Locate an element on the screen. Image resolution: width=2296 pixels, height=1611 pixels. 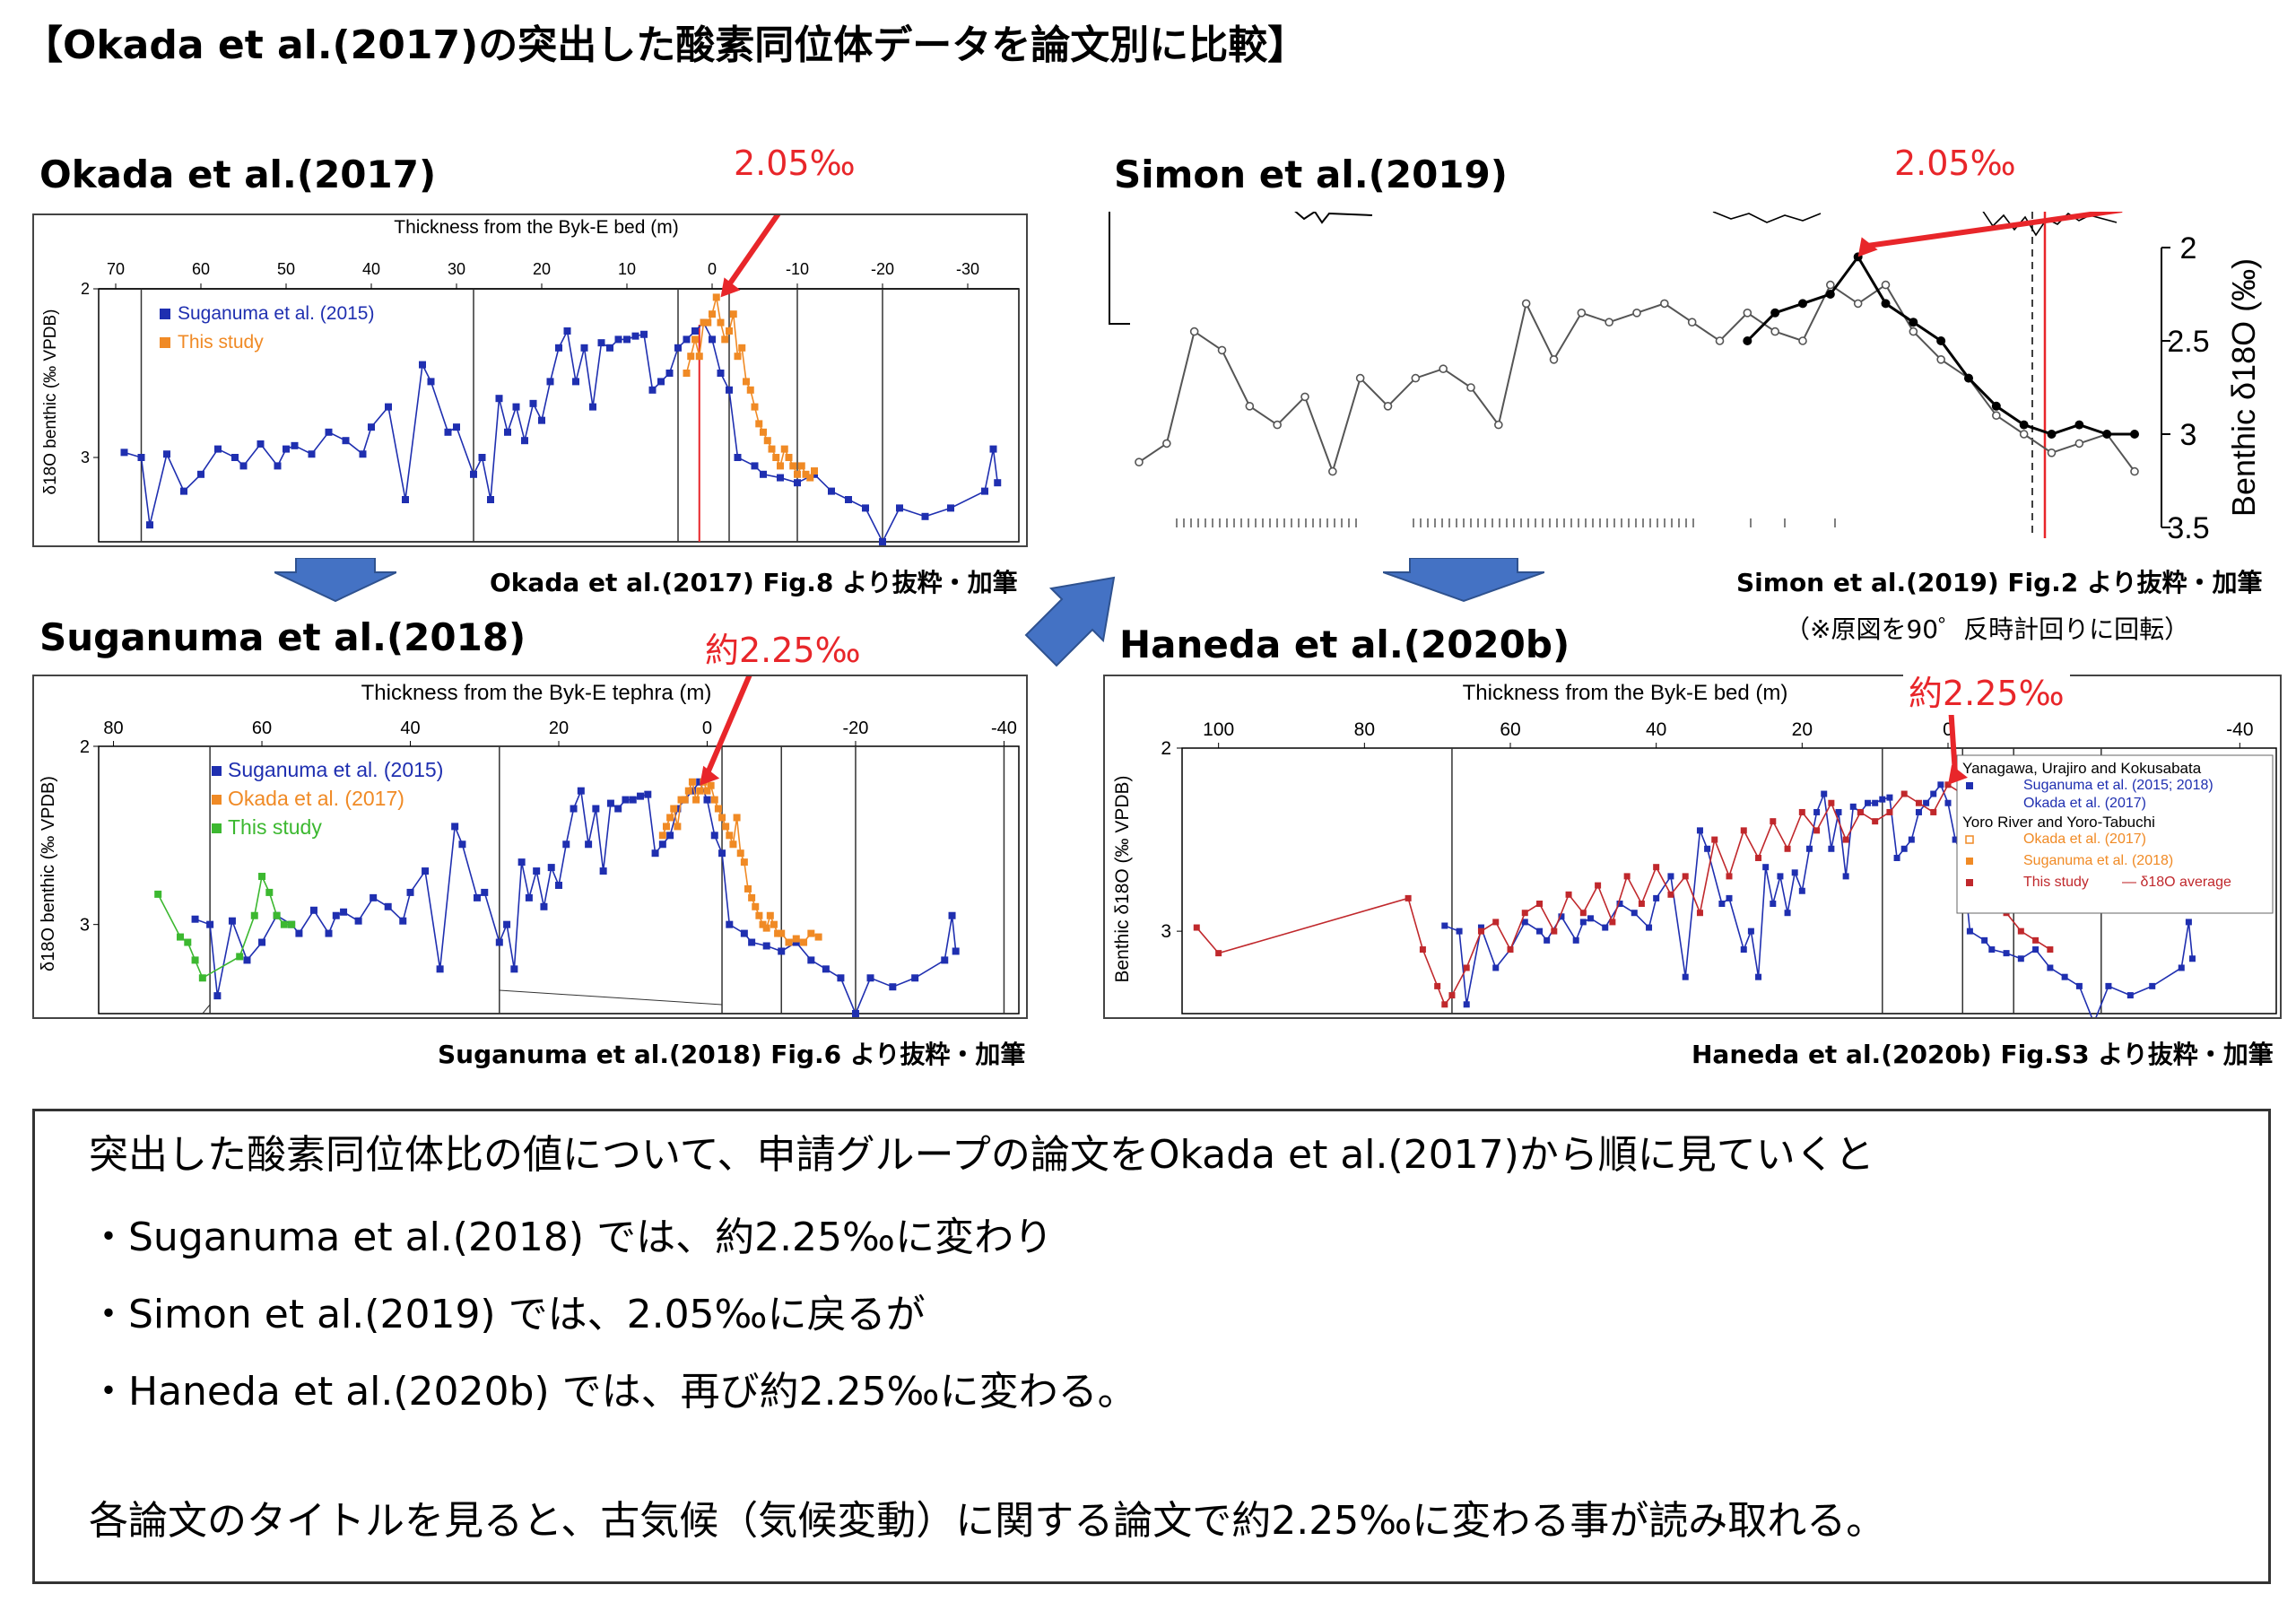
plot-area: 2 2.5 3 3.5 is located at coordinates (1659, 378).